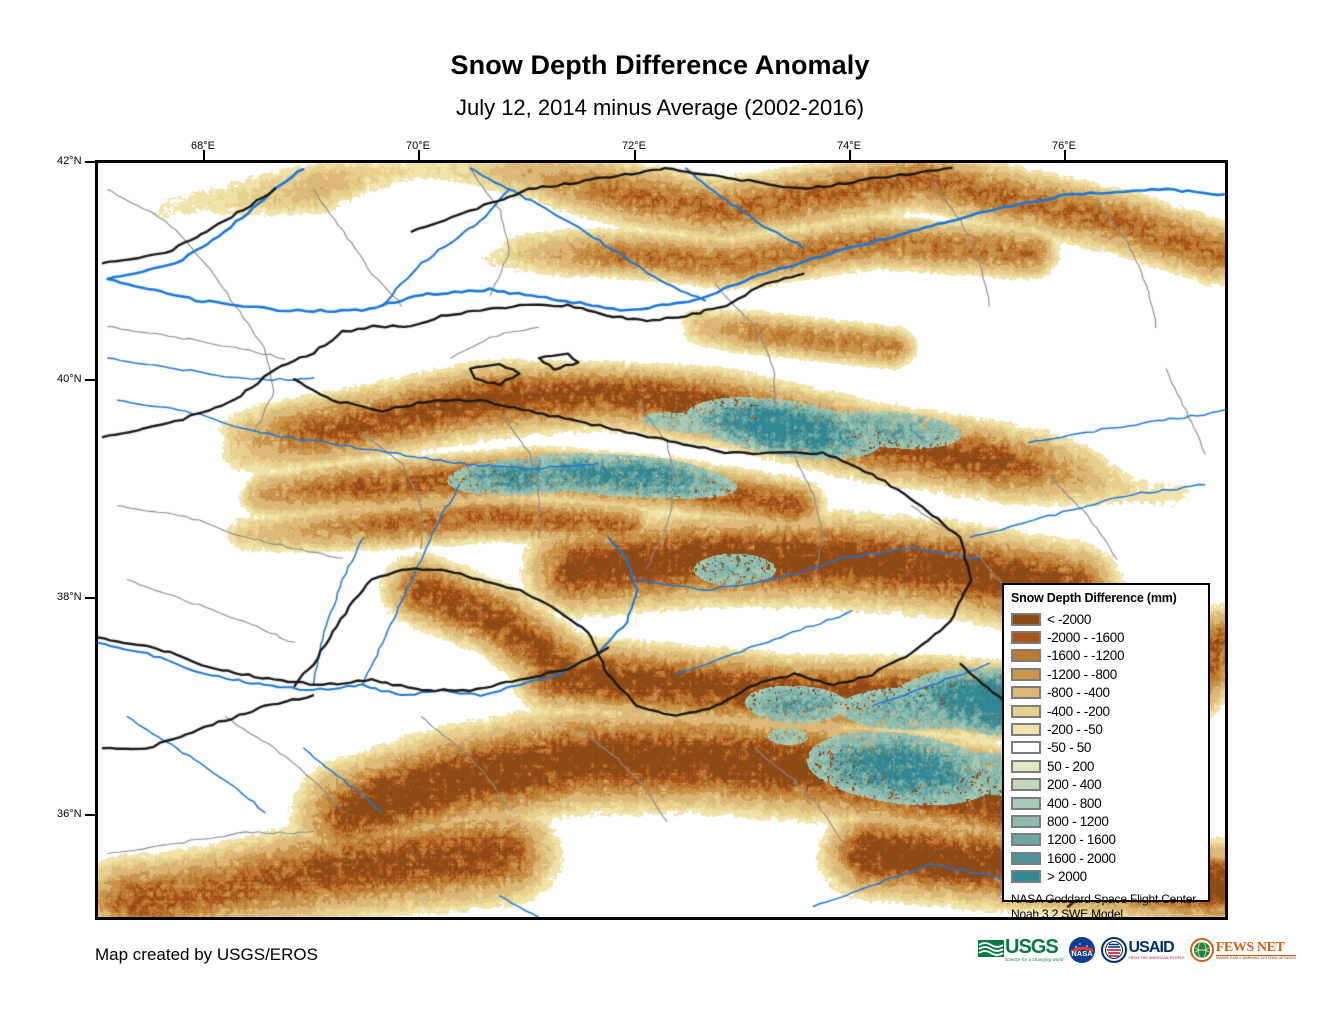 Image resolution: width=1320 pixels, height=1020 pixels. What do you see at coordinates (1104, 898) in the screenshot?
I see `legend-note-line-1: NASA Goddard Space Flight Center` at bounding box center [1104, 898].